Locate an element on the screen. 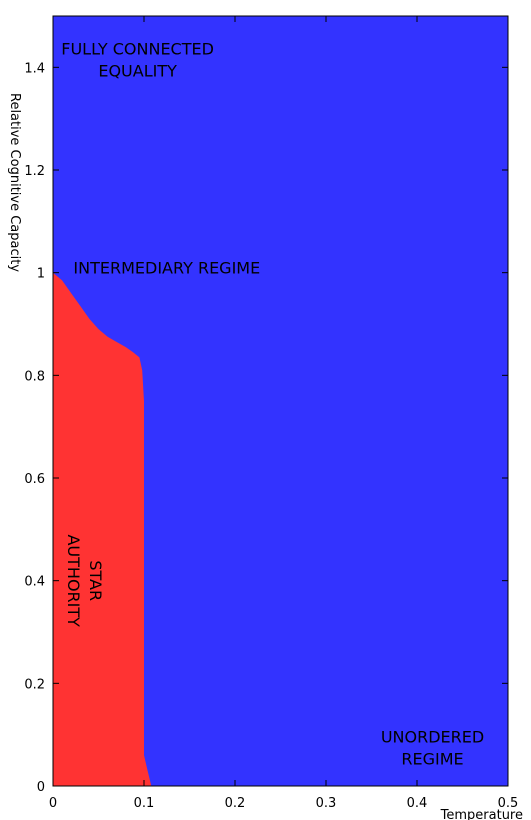 The image size is (531, 820). y-tick-label: 0.8 is located at coordinates (34, 376).